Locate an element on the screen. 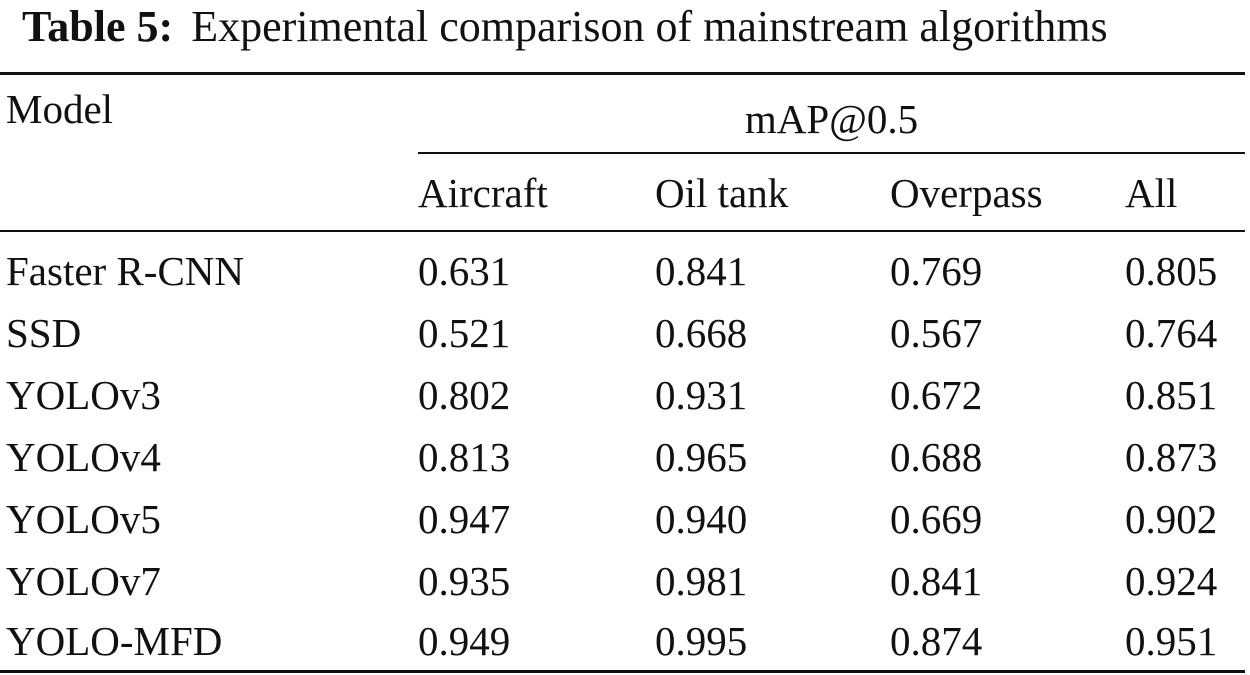  cell-all: 0.951 is located at coordinates (1171, 641).